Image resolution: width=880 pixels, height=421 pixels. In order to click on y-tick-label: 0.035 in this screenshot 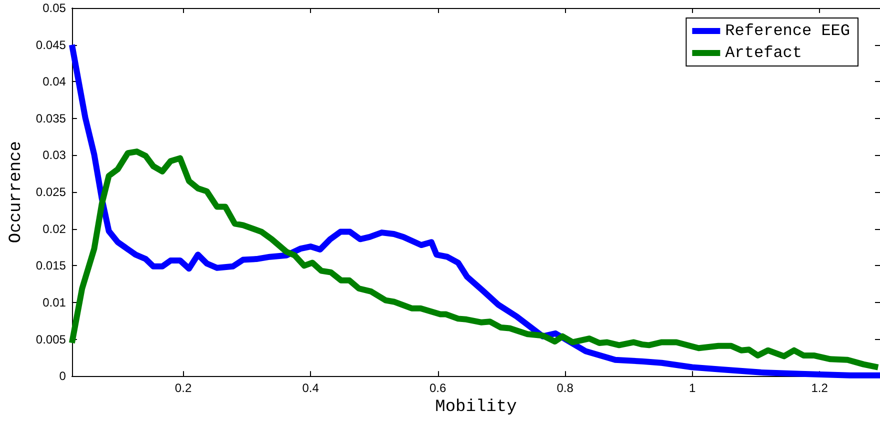, I will do `click(51, 118)`.